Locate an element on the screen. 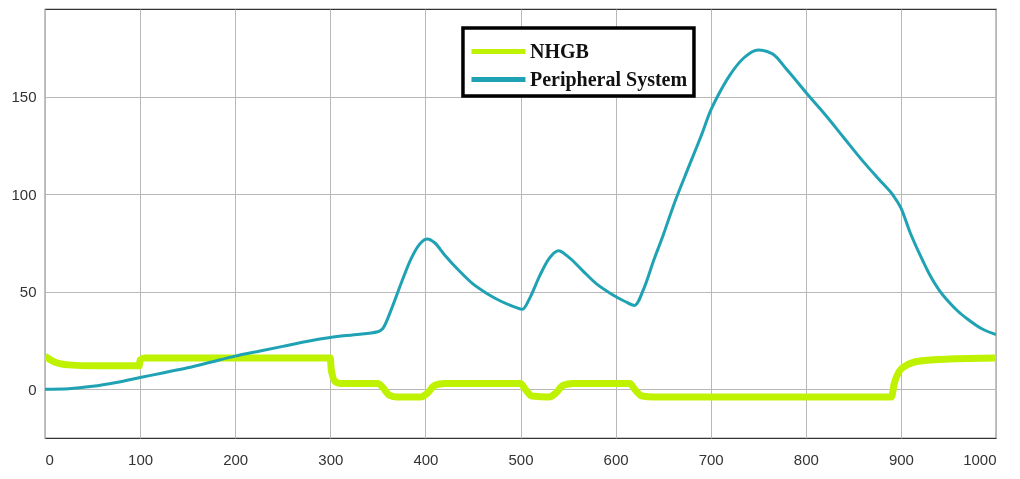  x-tick-label: 700 is located at coordinates (711, 459).